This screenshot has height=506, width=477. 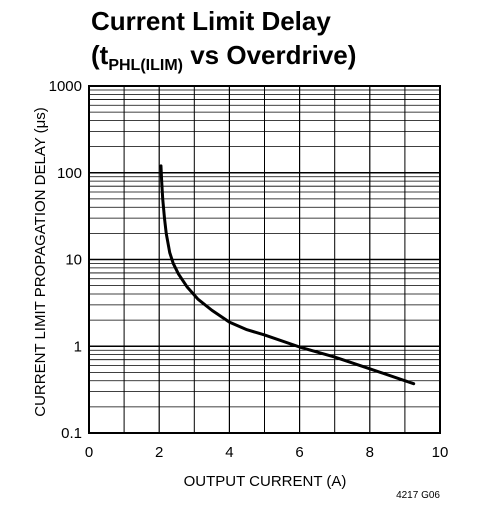 What do you see at coordinates (223, 57) in the screenshot?
I see `chart-title-line2: (tPHL(ILIM) vs Overdrive)` at bounding box center [223, 57].